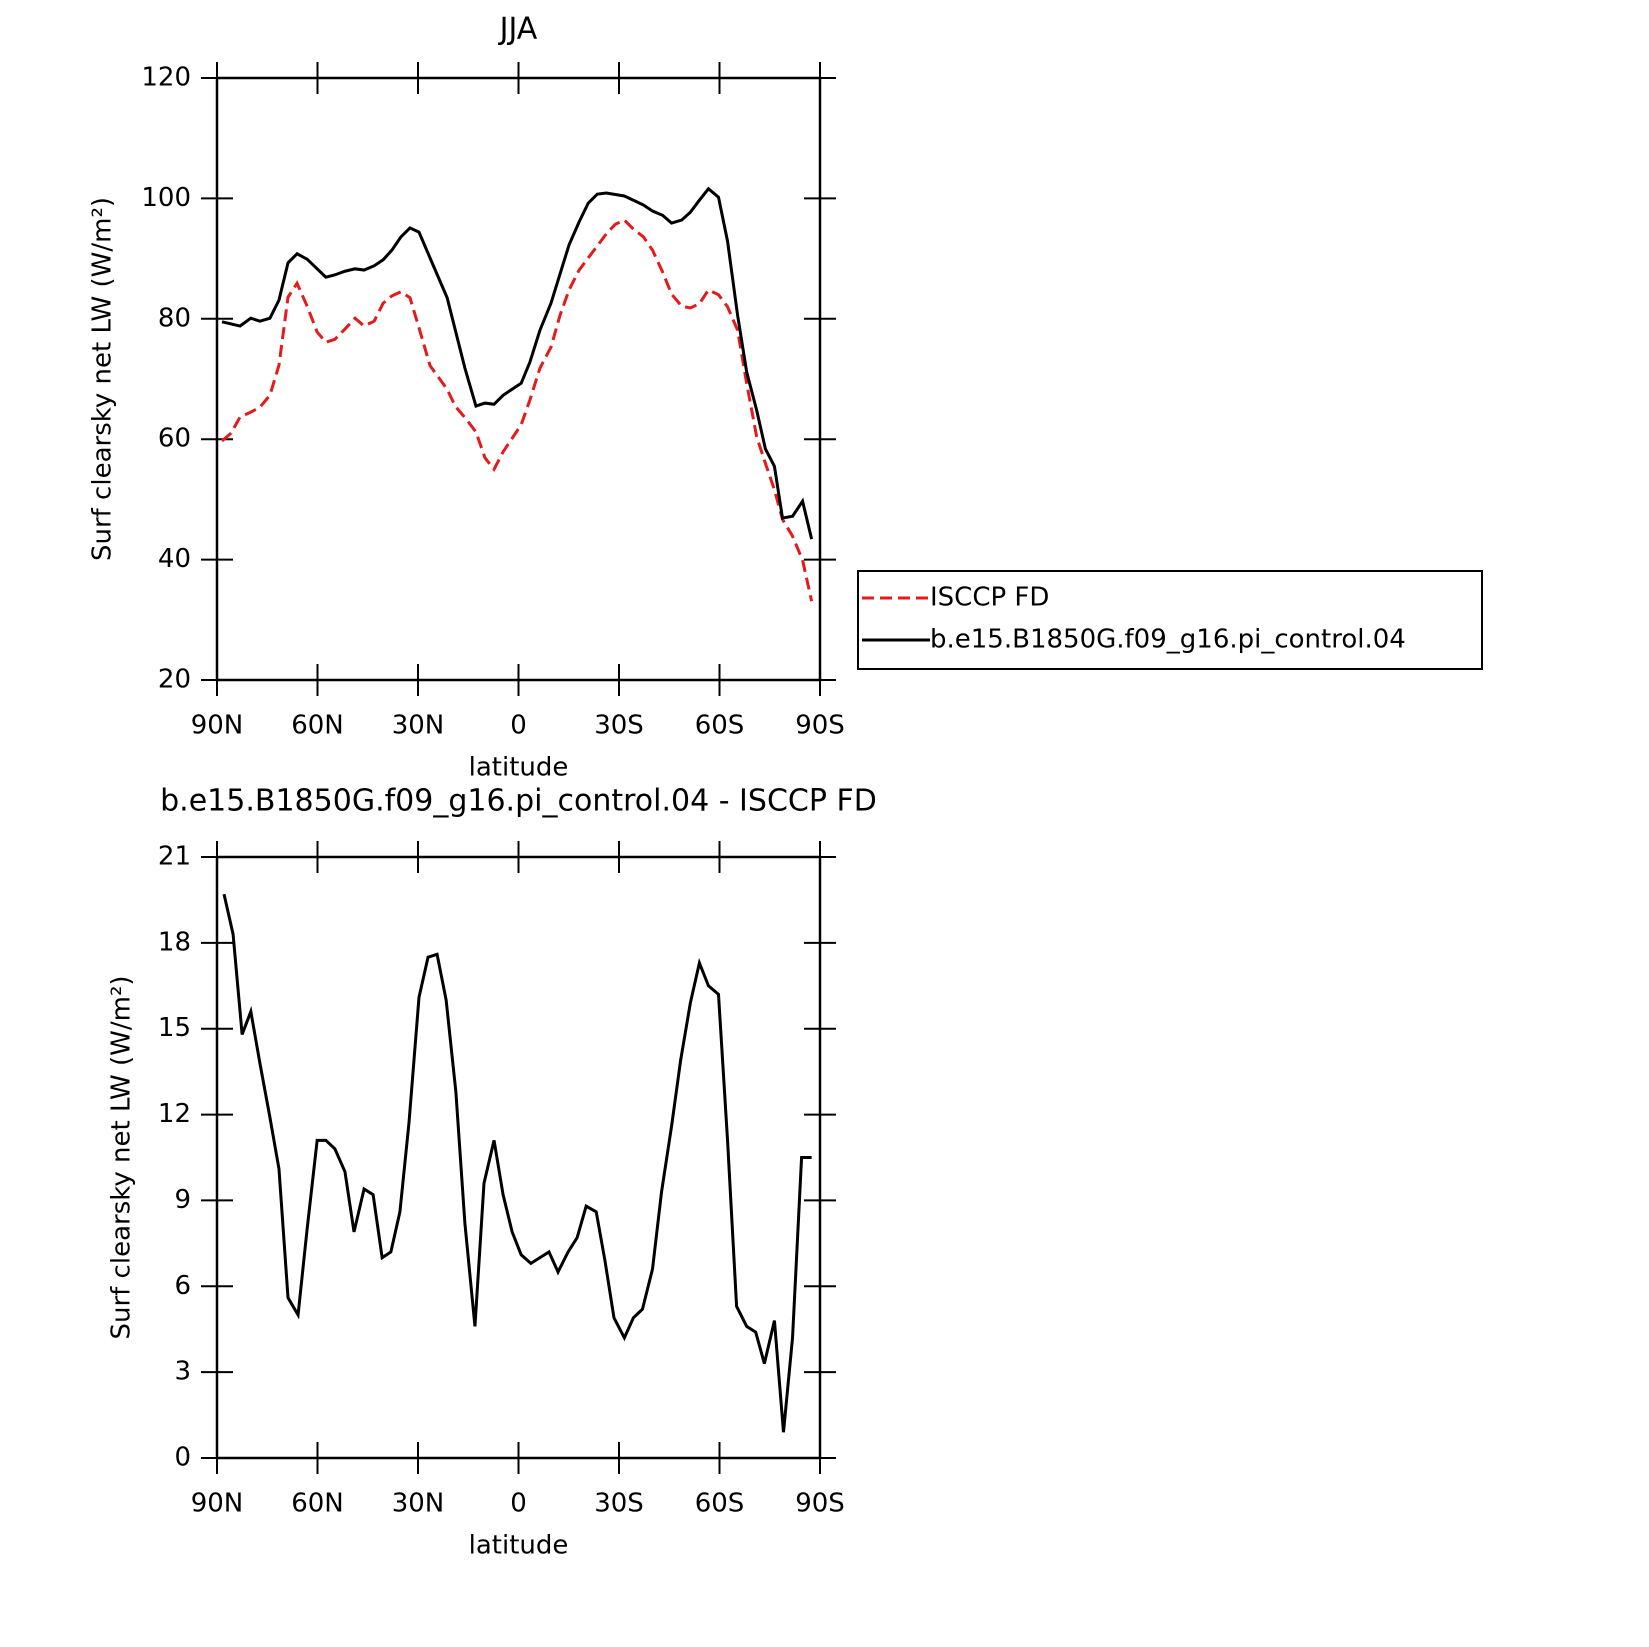 This screenshot has width=1649, height=1647. What do you see at coordinates (182, 1200) in the screenshot?
I see `y-tick-label: 9` at bounding box center [182, 1200].